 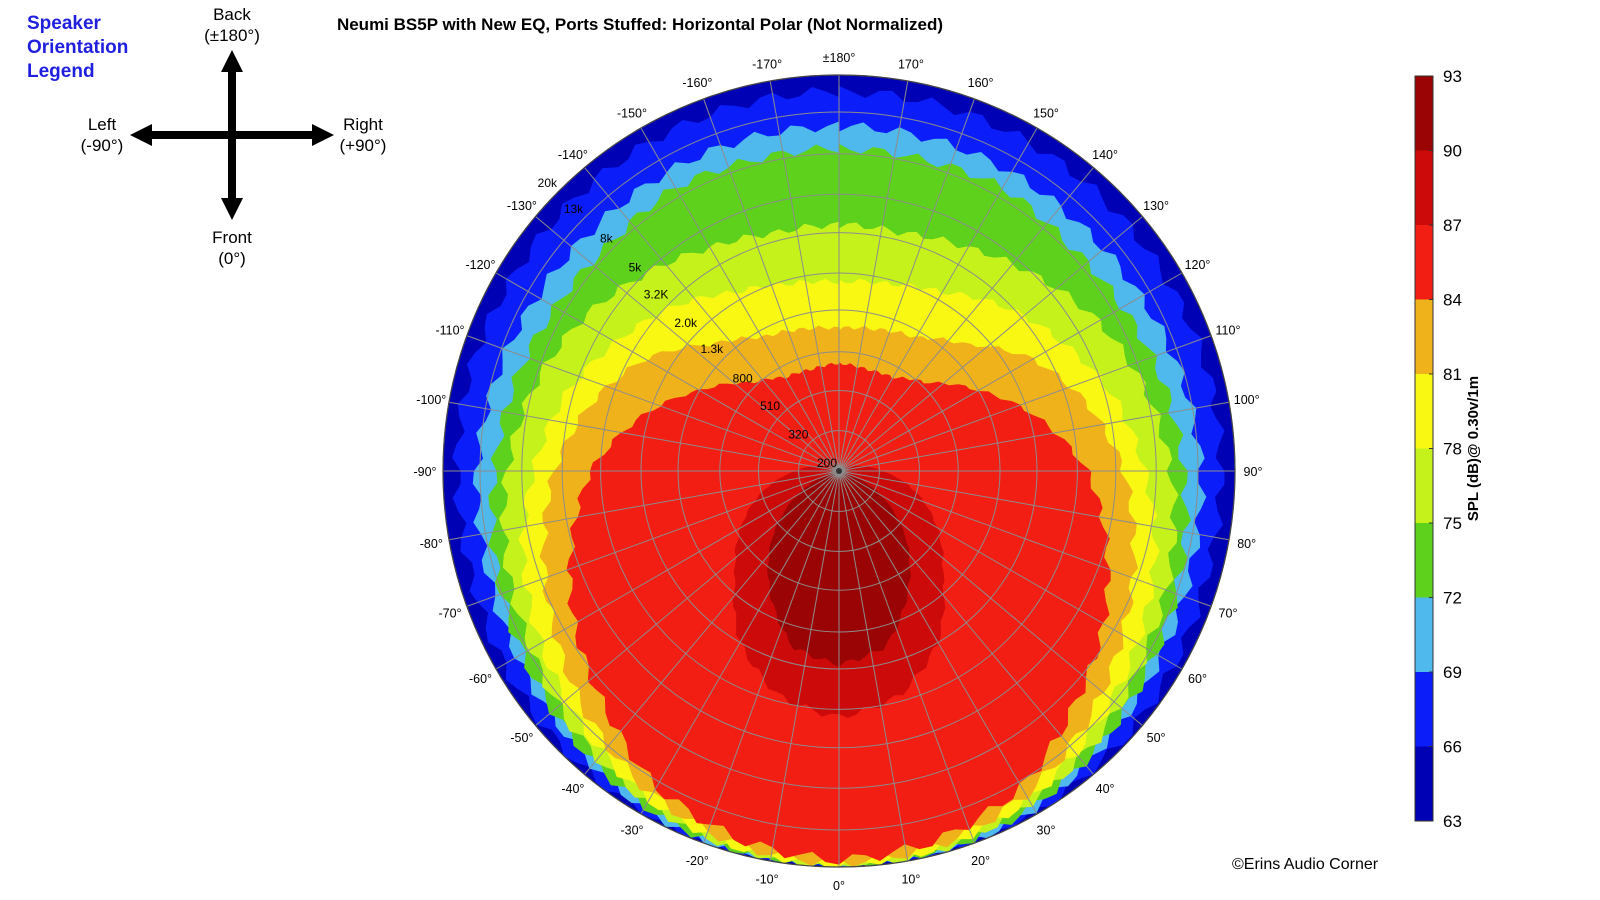 What do you see at coordinates (1247, 400) in the screenshot?
I see `angle-tick-label: 100°` at bounding box center [1247, 400].